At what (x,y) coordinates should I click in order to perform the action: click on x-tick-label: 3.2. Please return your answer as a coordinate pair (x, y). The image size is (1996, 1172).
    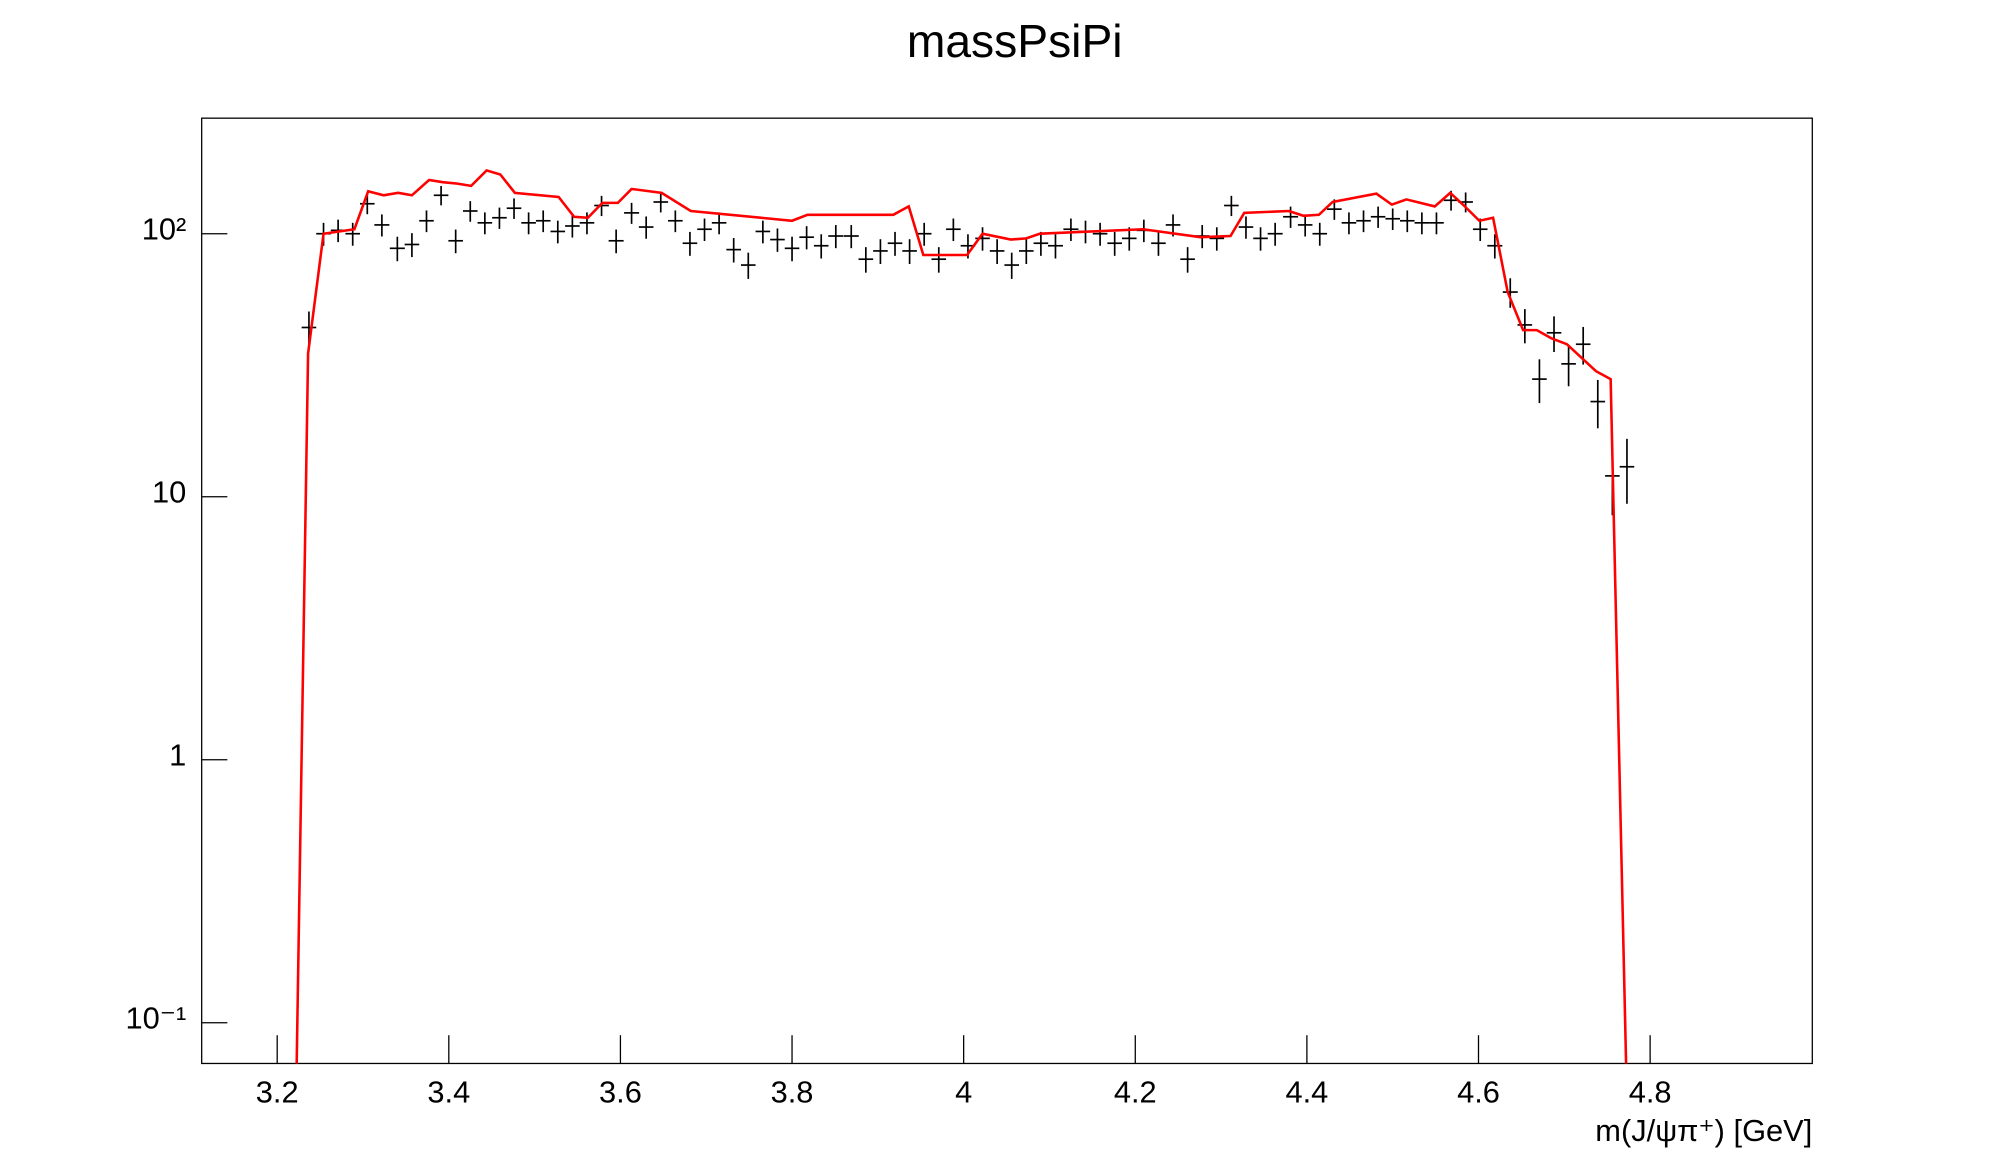
    Looking at the image, I should click on (277, 1091).